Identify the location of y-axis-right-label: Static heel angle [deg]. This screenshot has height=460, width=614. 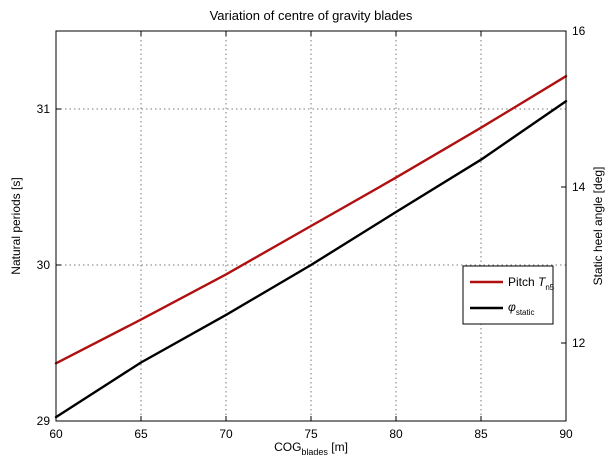
(598, 226).